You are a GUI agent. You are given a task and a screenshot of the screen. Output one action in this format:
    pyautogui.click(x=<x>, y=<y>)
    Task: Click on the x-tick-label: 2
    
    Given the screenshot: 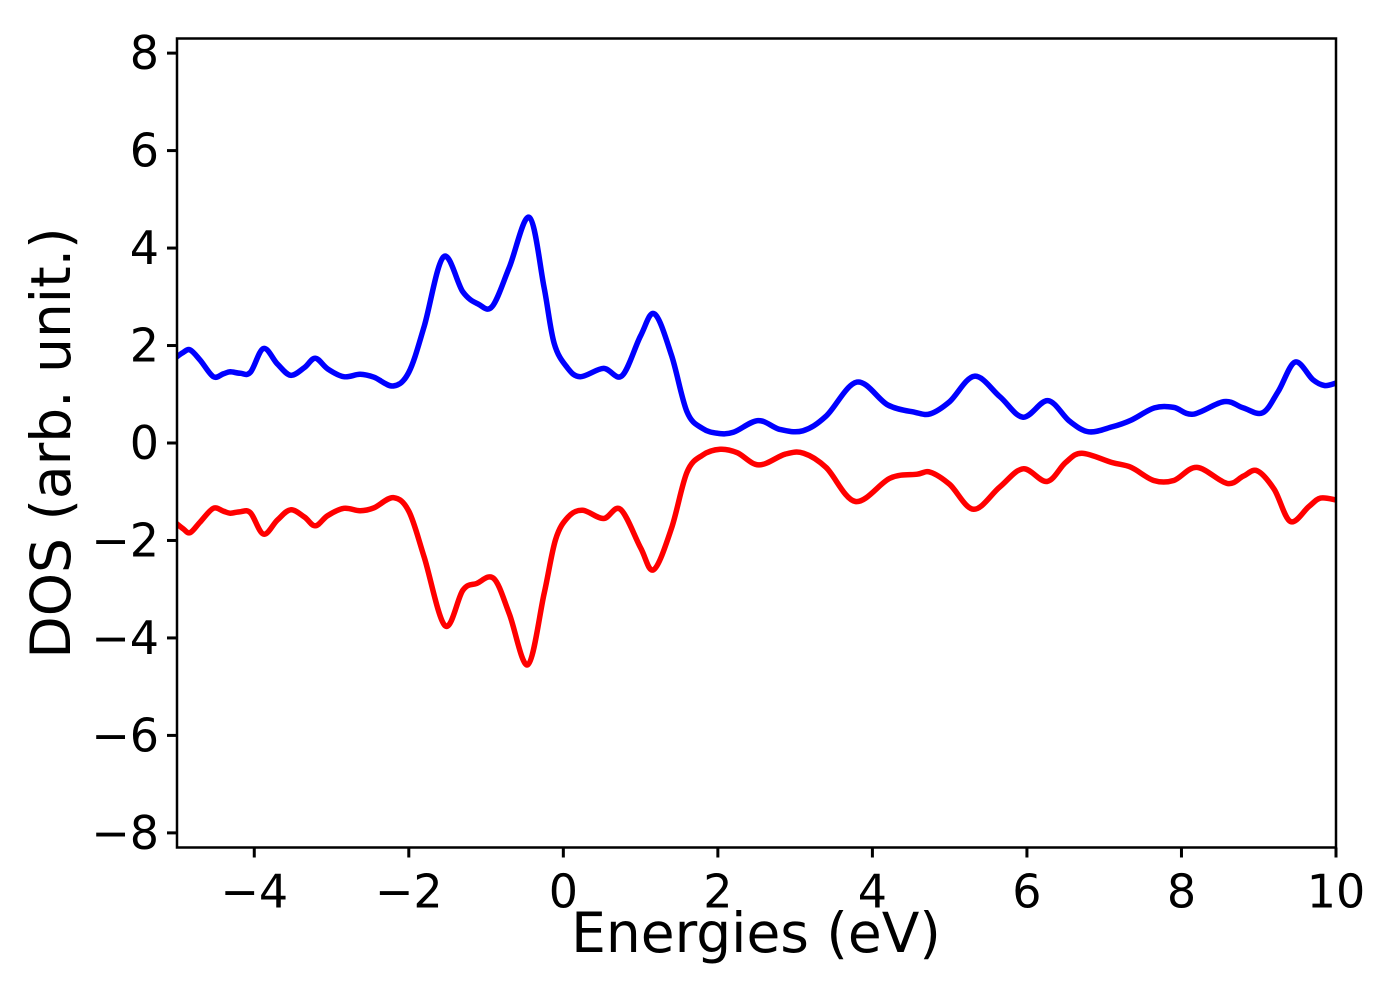 What is the action you would take?
    pyautogui.click(x=717, y=892)
    